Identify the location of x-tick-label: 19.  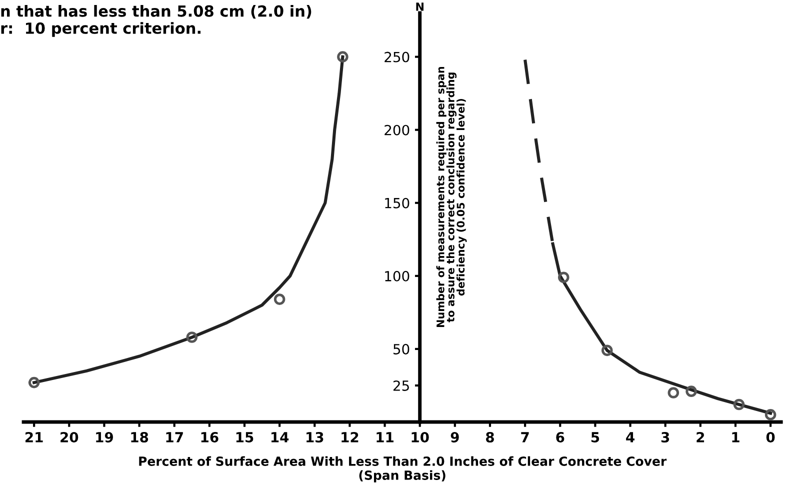
(104, 437).